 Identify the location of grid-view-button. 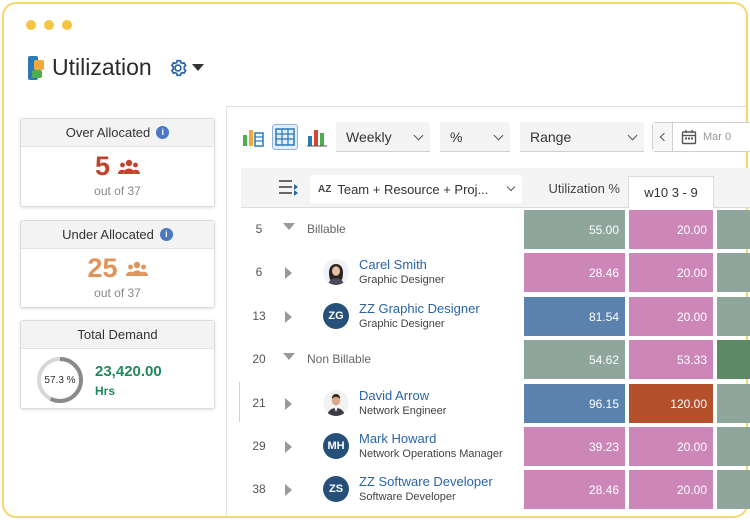
(285, 137).